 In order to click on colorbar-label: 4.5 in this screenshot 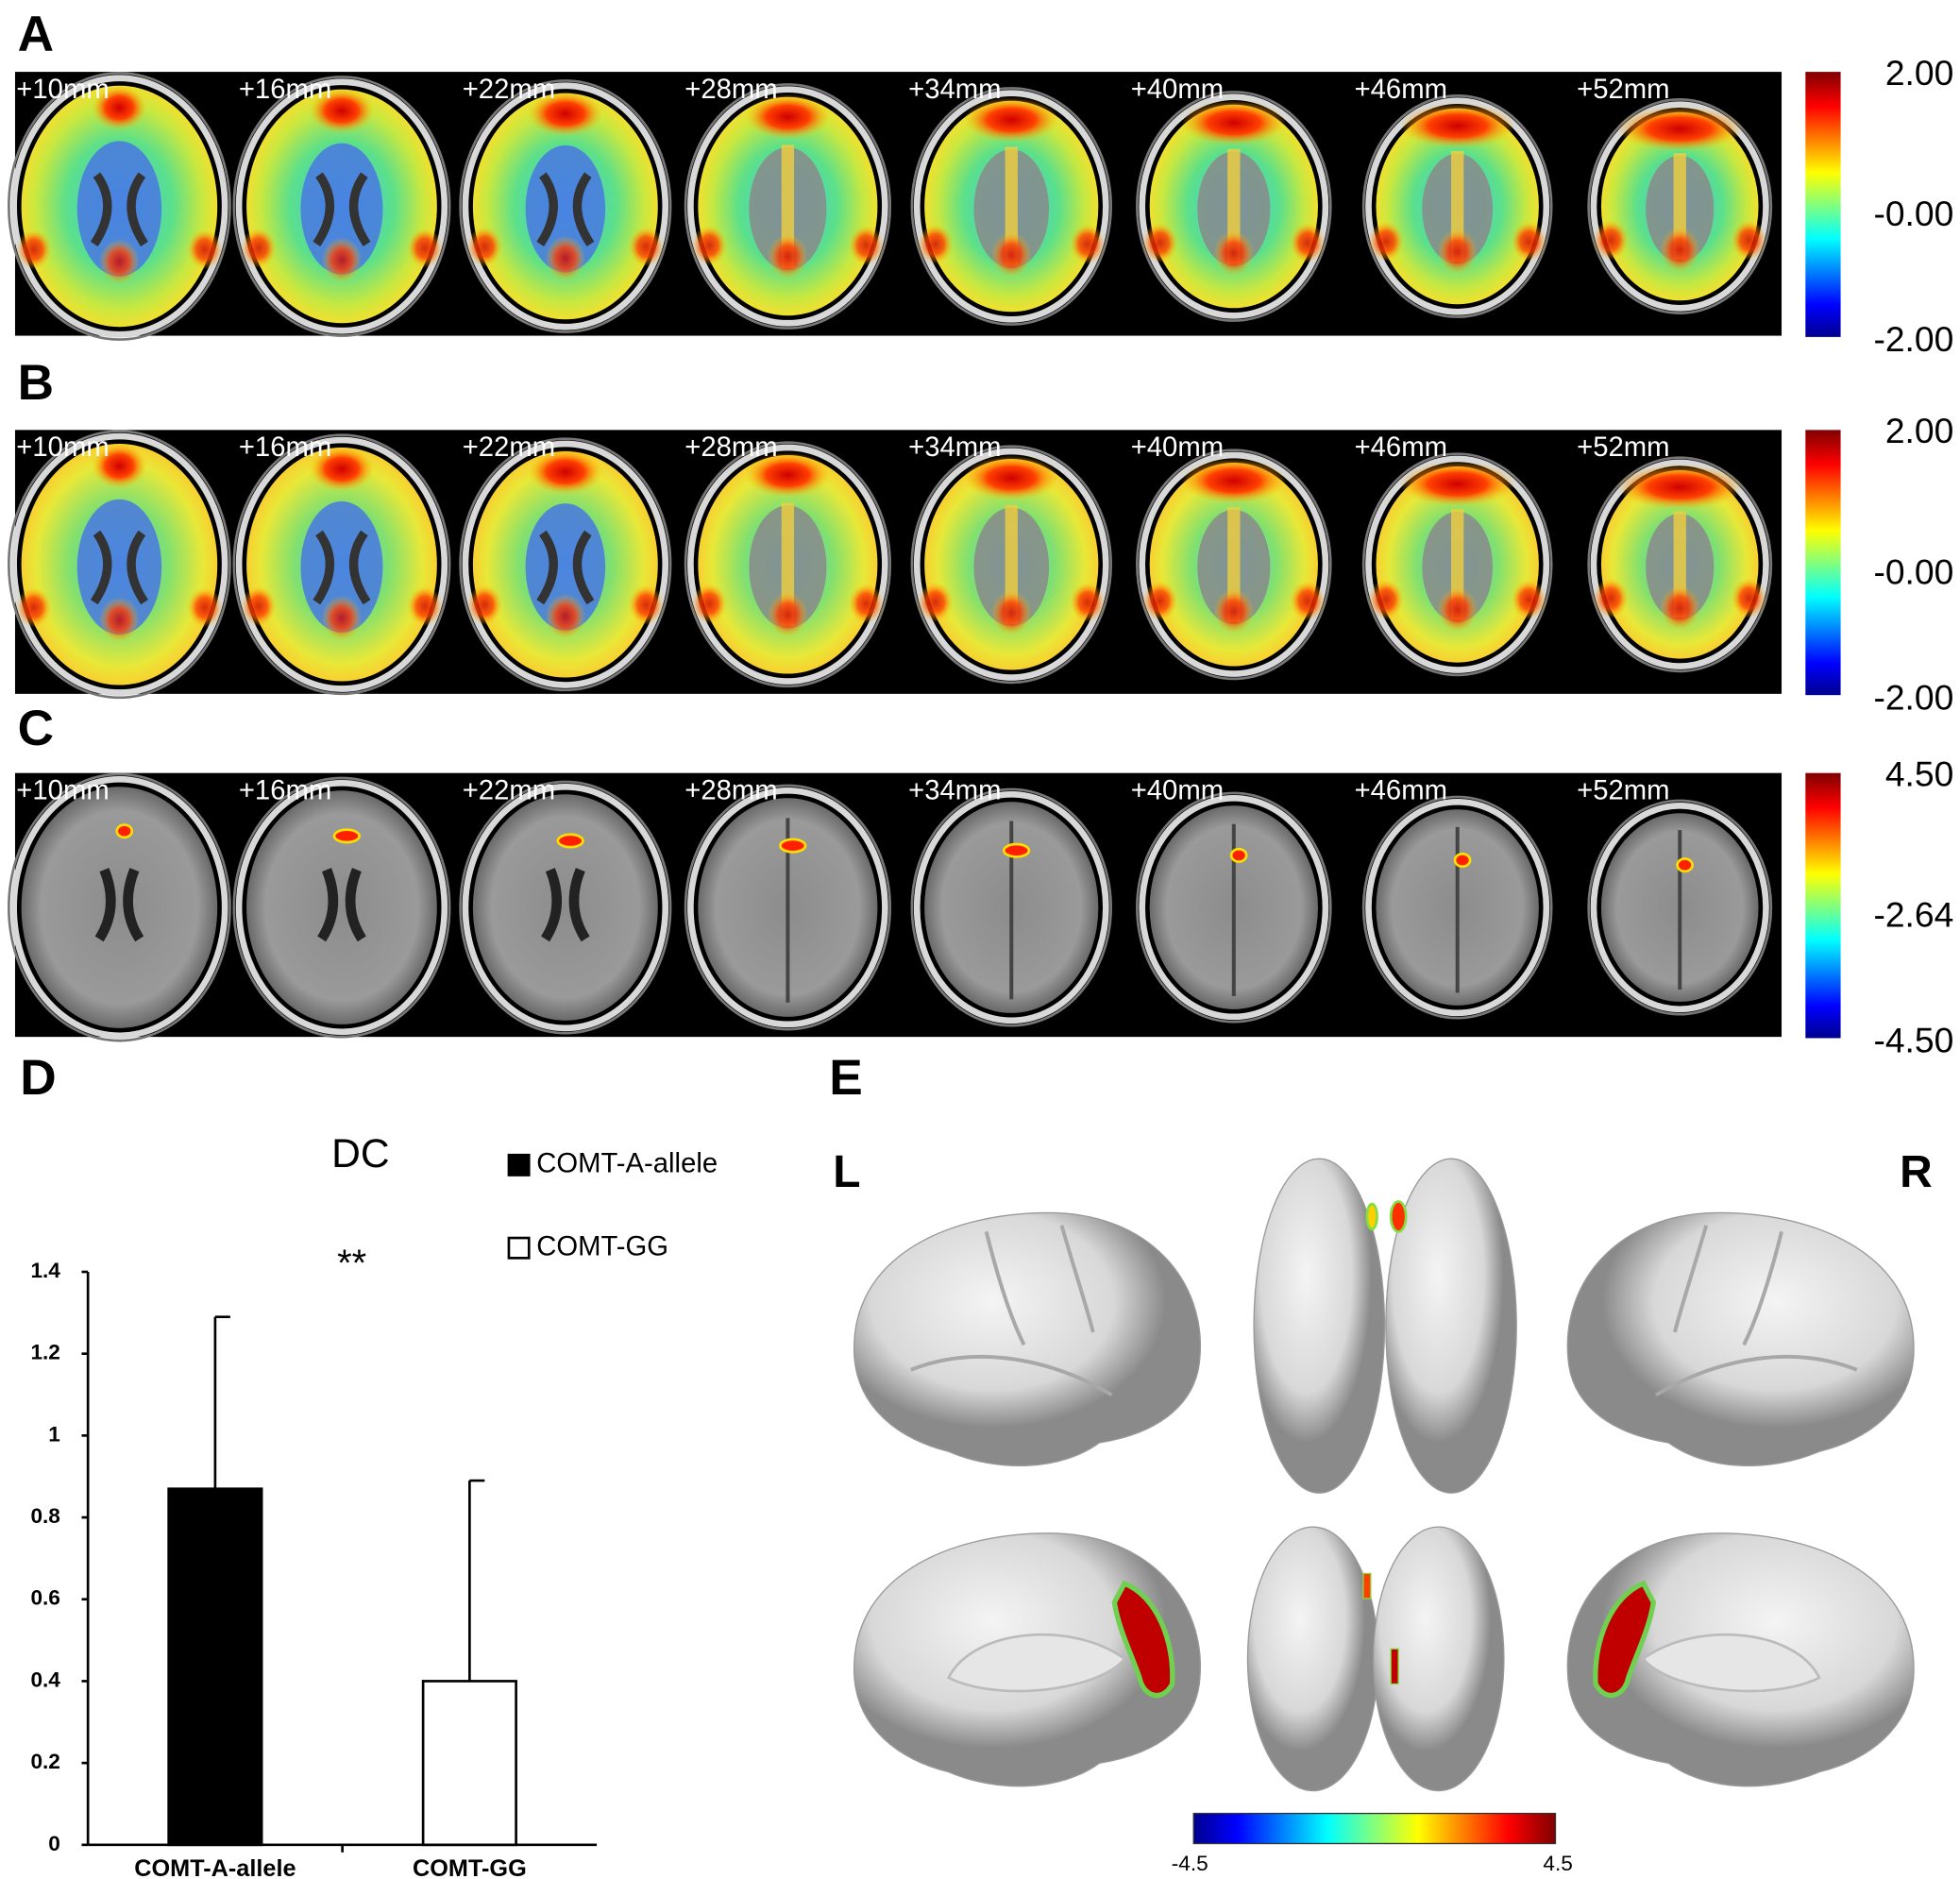, I will do `click(1558, 1863)`.